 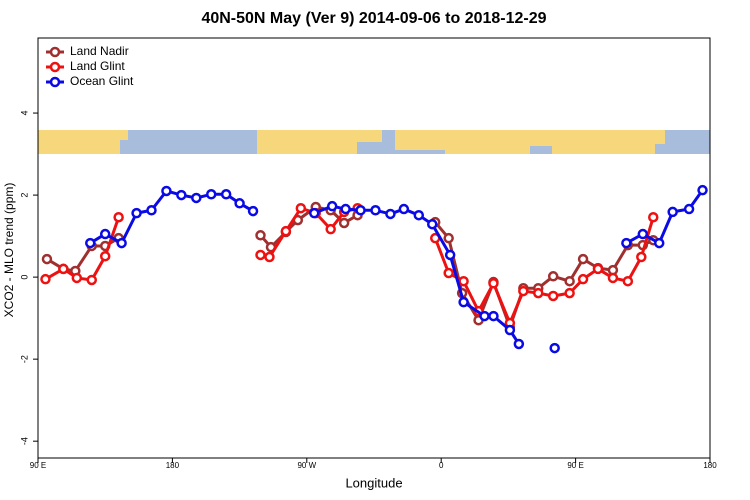 I want to click on y-tick-label: 4, so click(x=24, y=113).